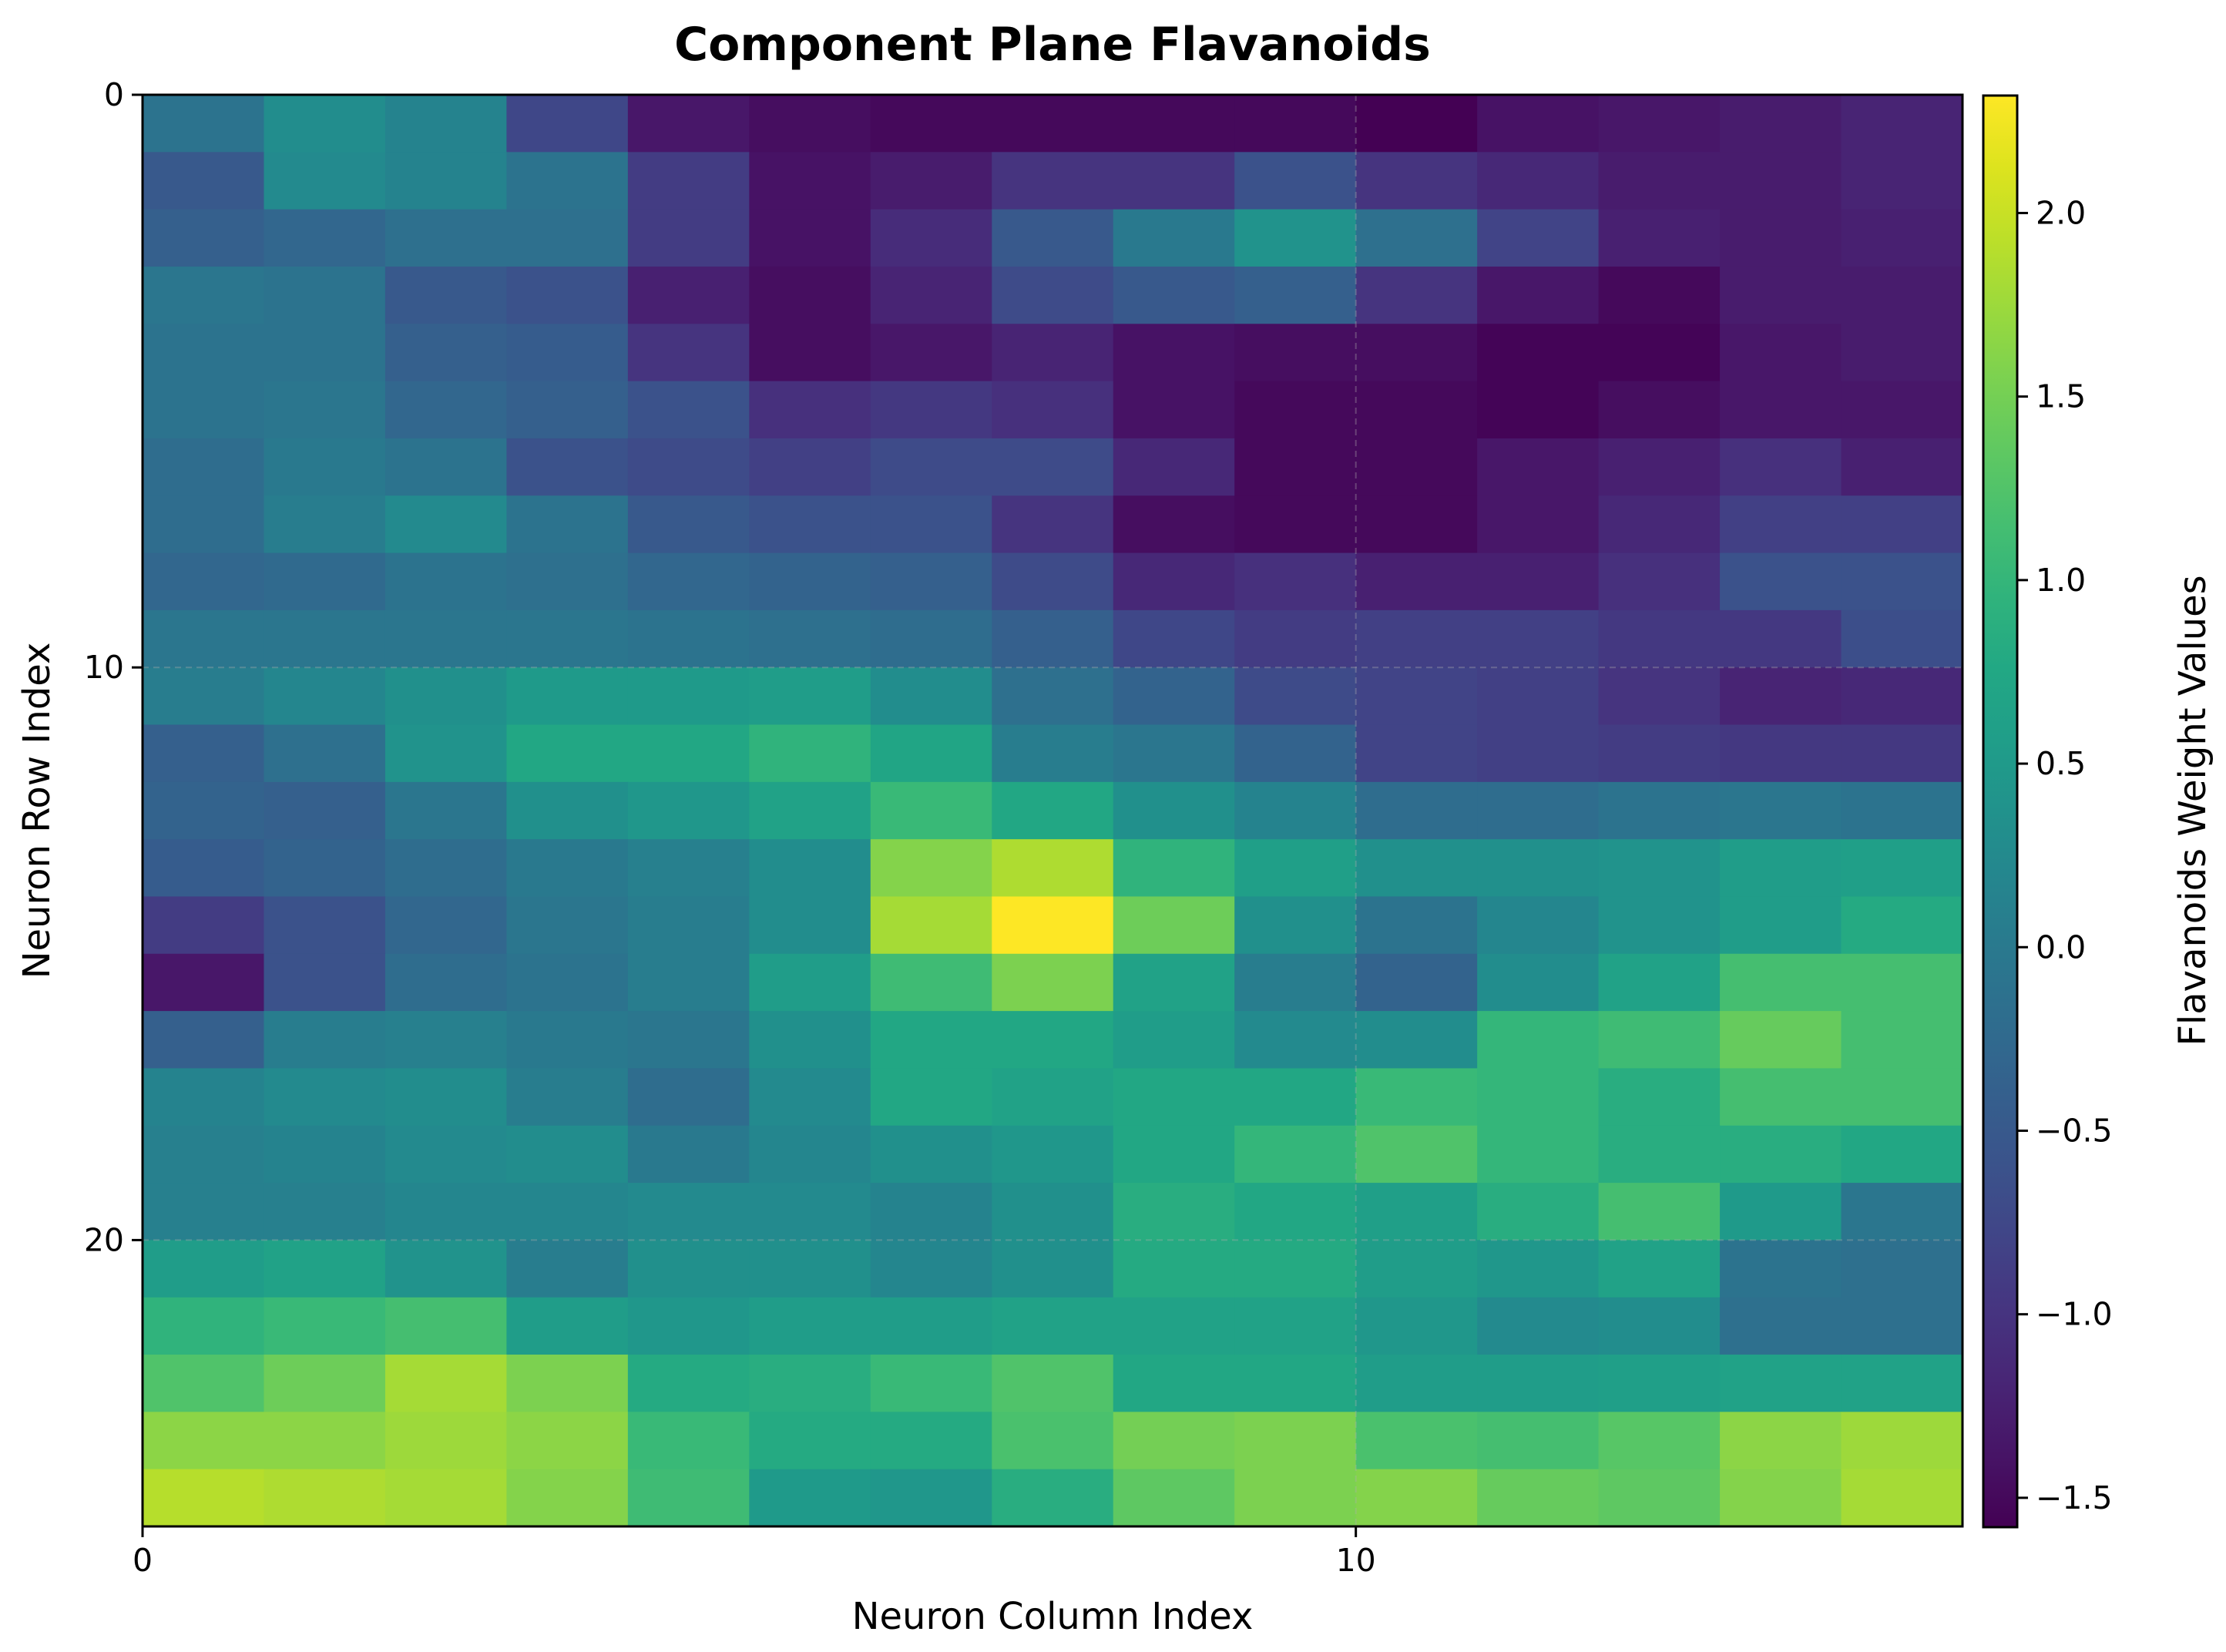  Describe the element at coordinates (104, 1239) in the screenshot. I see `y-tick-label: 20` at that location.